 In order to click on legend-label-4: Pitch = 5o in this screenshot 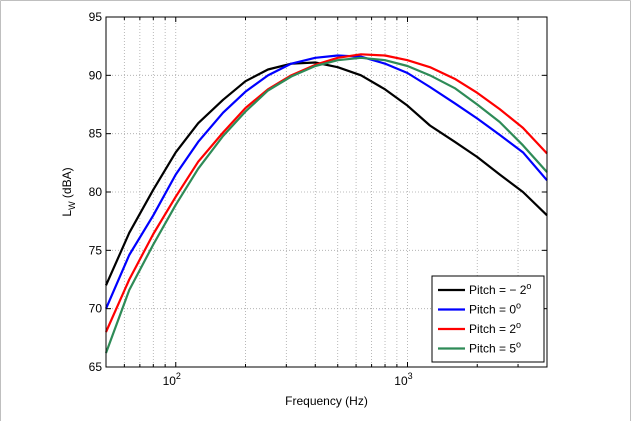, I will do `click(495, 348)`.